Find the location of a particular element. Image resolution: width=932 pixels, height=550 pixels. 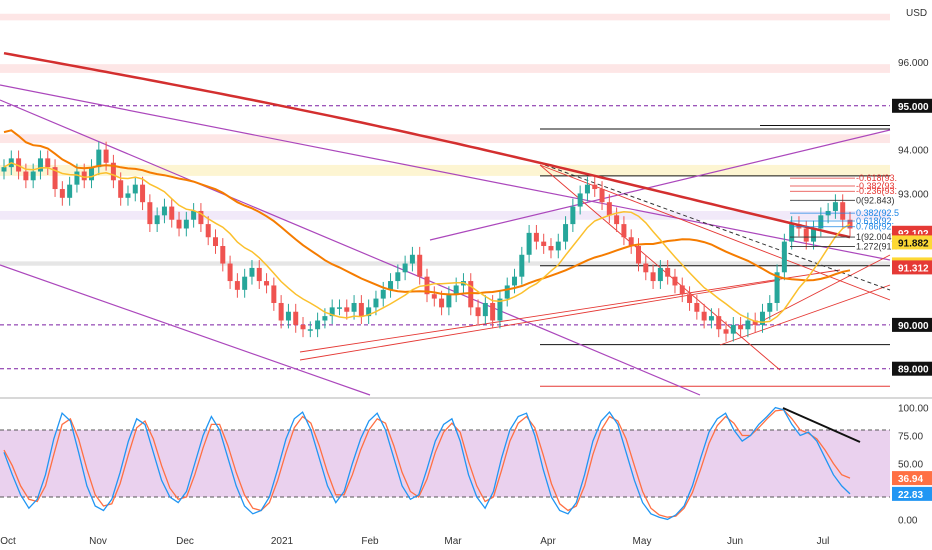

price-badge-0: 95.000 is located at coordinates (913, 107).